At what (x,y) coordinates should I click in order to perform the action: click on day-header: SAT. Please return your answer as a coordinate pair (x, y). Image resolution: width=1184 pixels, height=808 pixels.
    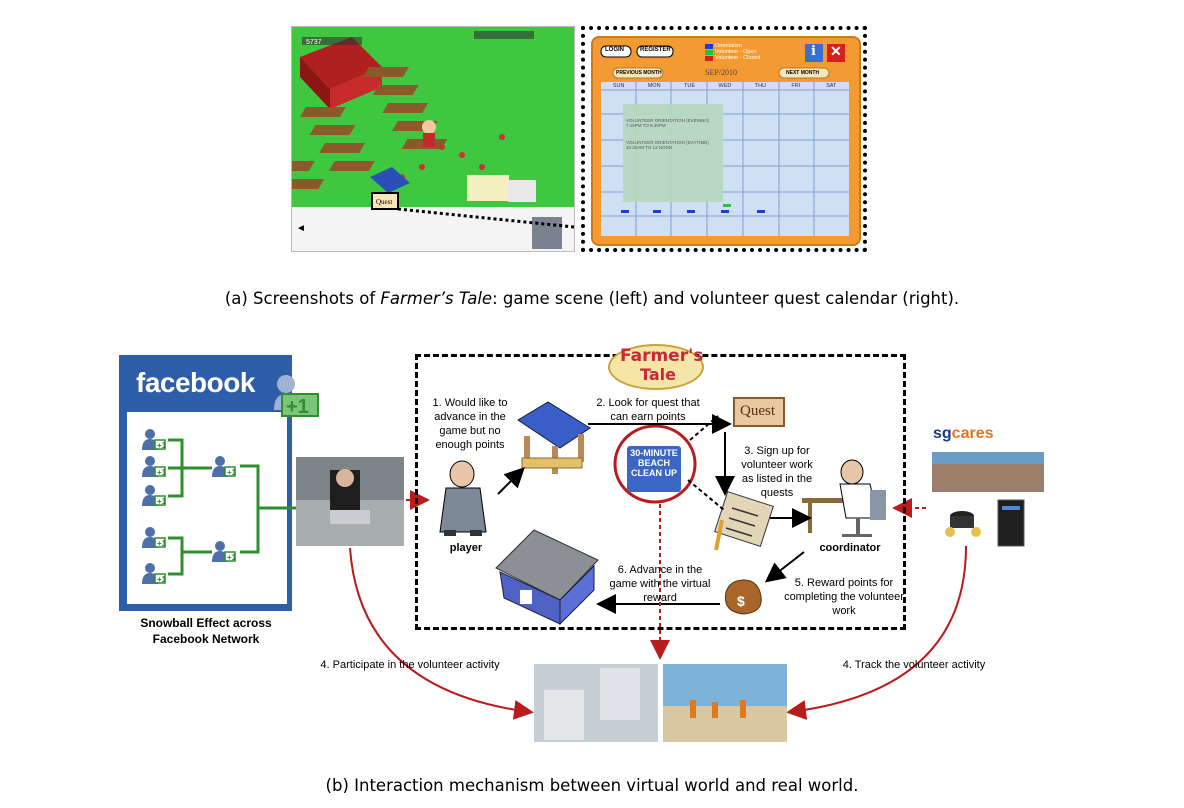
    Looking at the image, I should click on (831, 86).